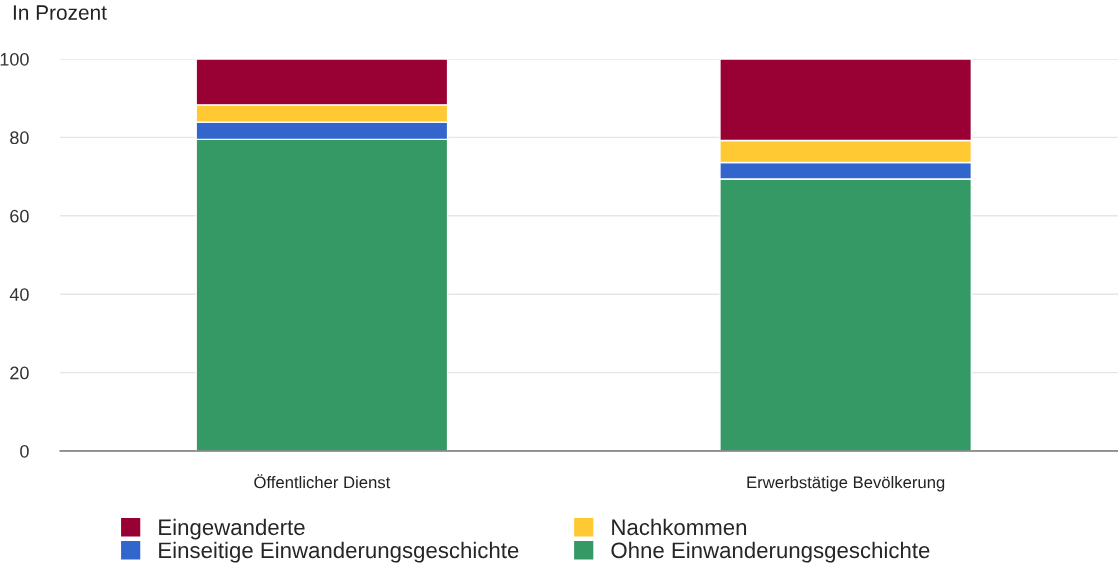 This screenshot has width=1118, height=584. What do you see at coordinates (232, 529) in the screenshot?
I see `legend-label: Eingewanderte` at bounding box center [232, 529].